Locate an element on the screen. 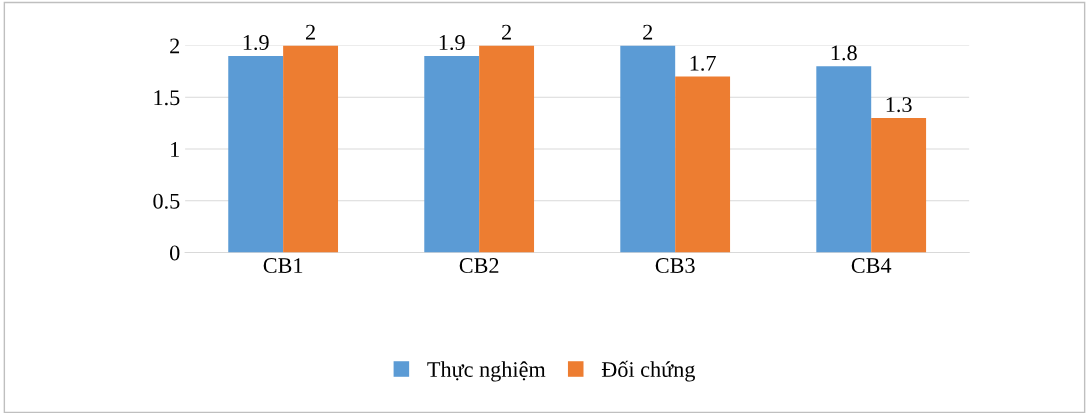 This screenshot has width=1089, height=414. y-tick-label: 2 is located at coordinates (175, 46).